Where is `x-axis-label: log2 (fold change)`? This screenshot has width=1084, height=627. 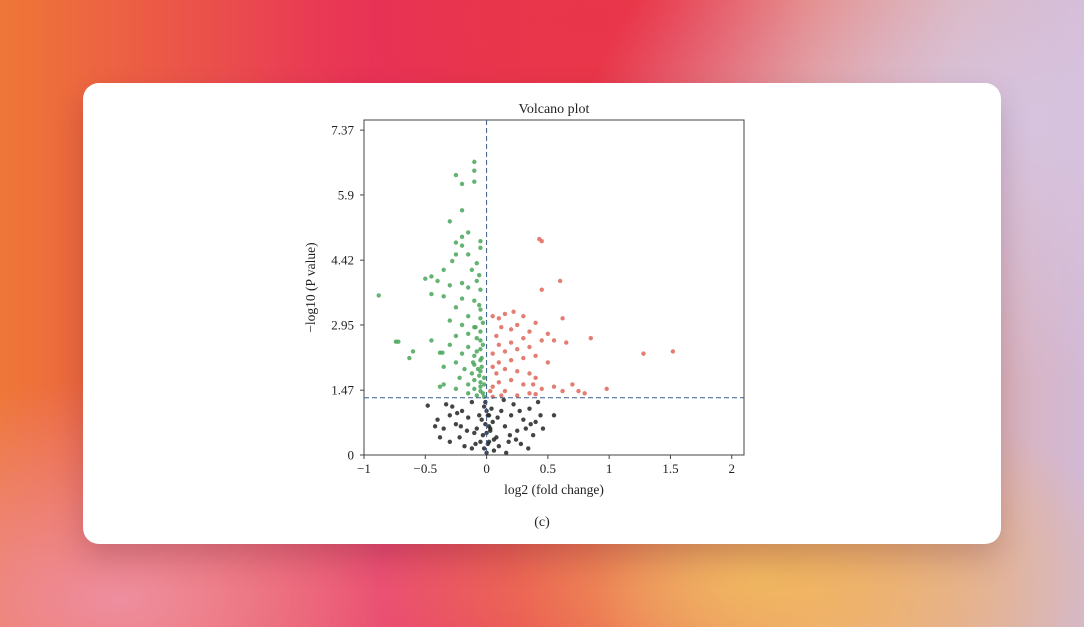 x-axis-label: log2 (fold change) is located at coordinates (554, 489).